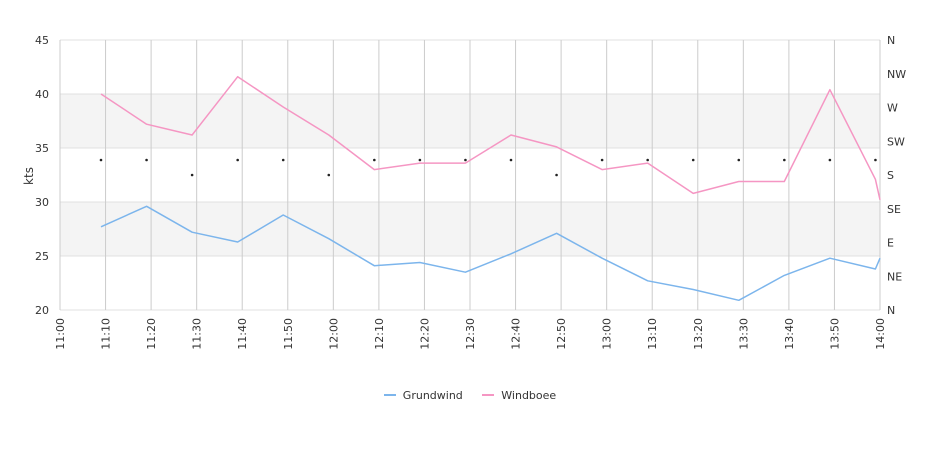  I want to click on direction-tick-label: NW, so click(896, 74).